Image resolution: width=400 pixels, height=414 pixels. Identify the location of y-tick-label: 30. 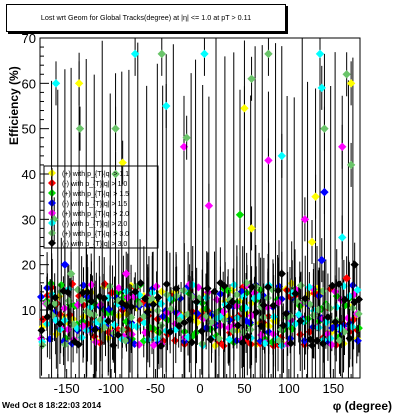
(29, 219).